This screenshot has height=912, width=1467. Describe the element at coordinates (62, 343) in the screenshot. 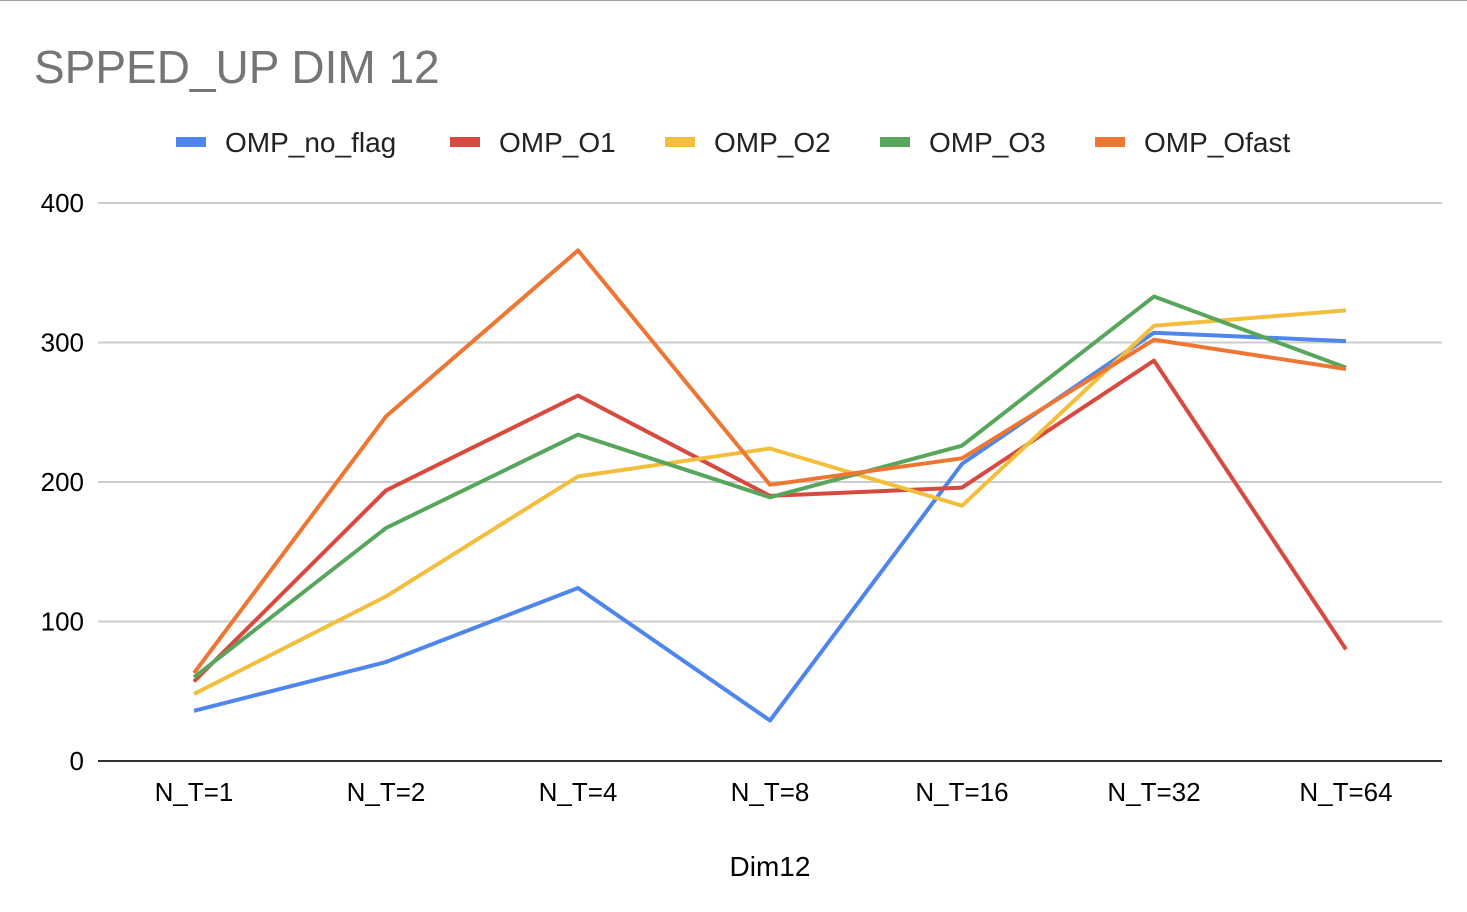

I see `y-tick-label: 300` at that location.